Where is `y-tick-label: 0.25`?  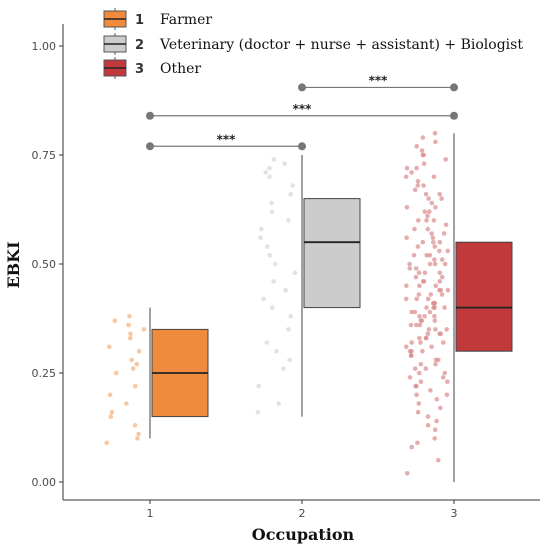
y-tick-label: 0.25 is located at coordinates (44, 373).